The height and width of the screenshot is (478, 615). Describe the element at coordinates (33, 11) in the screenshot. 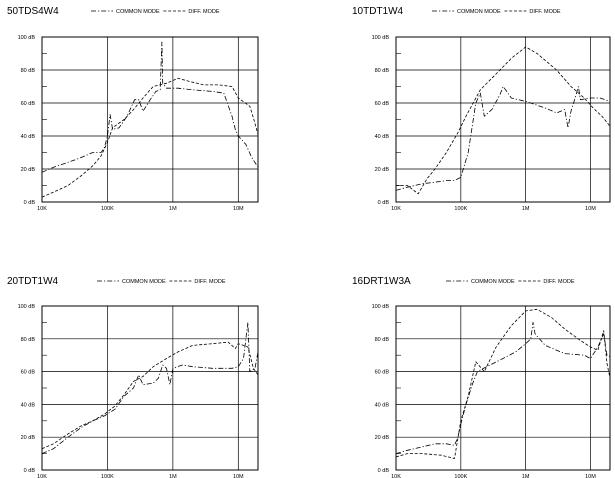

I see `chart-title: 50TDS4W4` at that location.